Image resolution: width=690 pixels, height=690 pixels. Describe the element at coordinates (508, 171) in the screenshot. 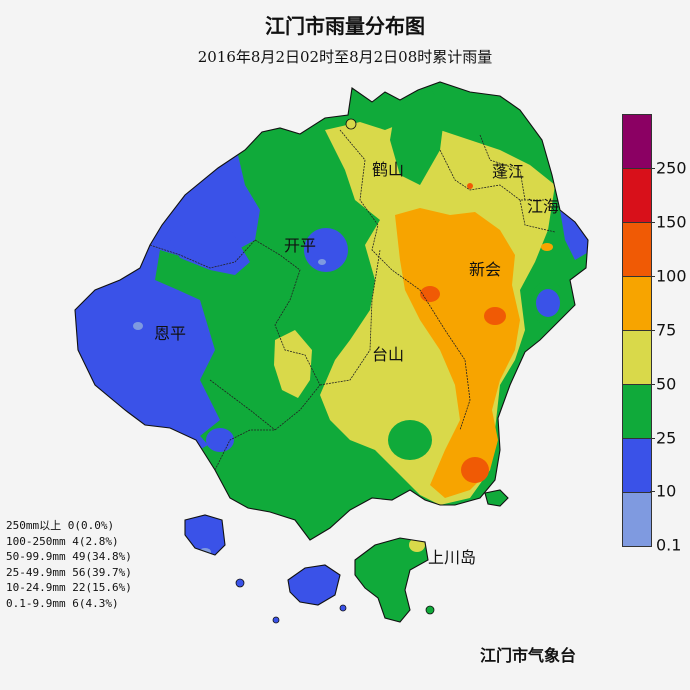

I see `label-pengjiang: 蓬江` at that location.